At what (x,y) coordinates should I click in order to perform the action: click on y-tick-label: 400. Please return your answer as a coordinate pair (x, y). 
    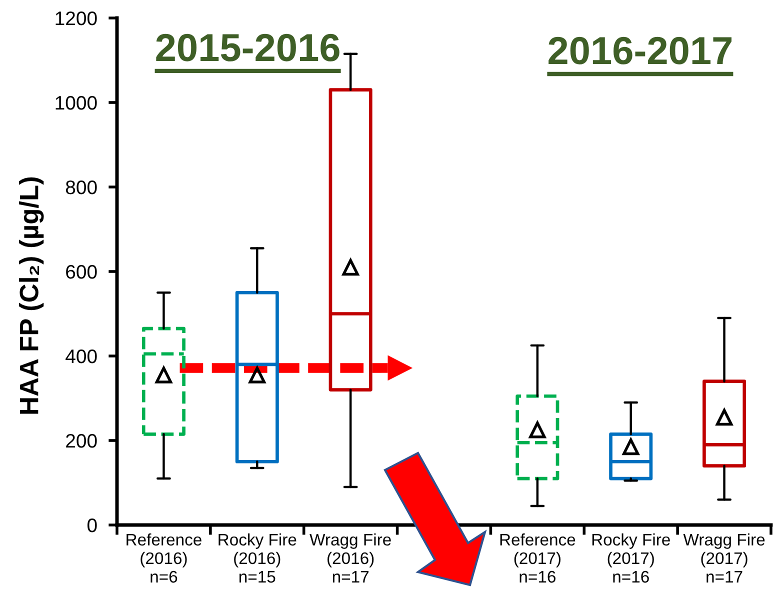
    Looking at the image, I should click on (81, 356).